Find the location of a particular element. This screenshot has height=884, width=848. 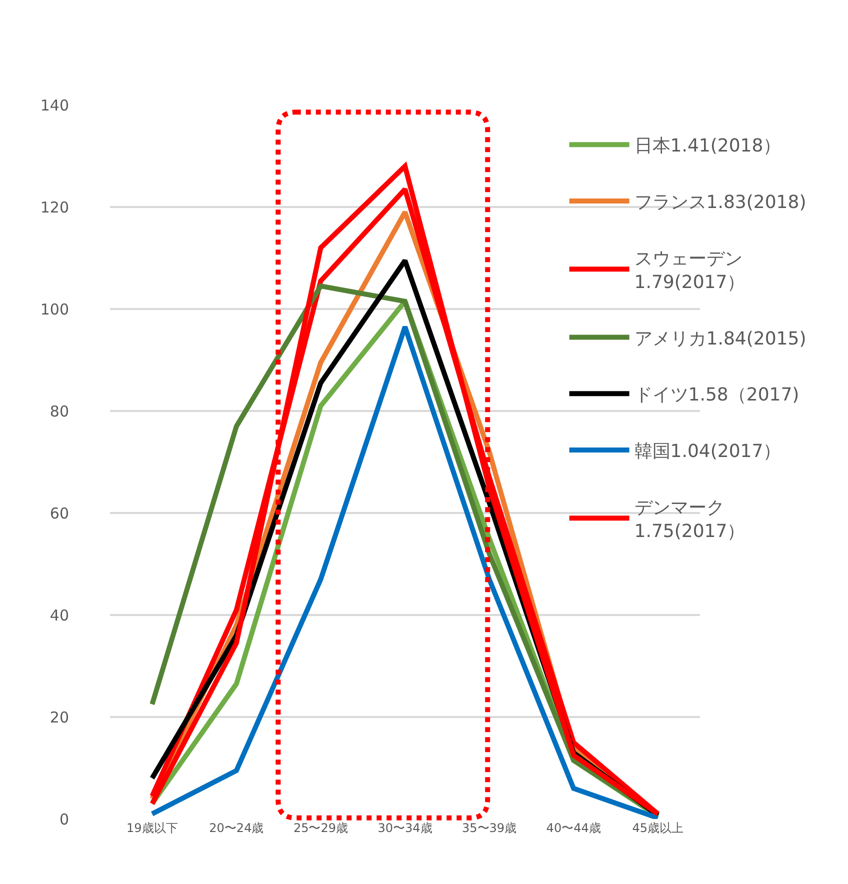

x-tick-label: 35〜39歳 is located at coordinates (489, 828).